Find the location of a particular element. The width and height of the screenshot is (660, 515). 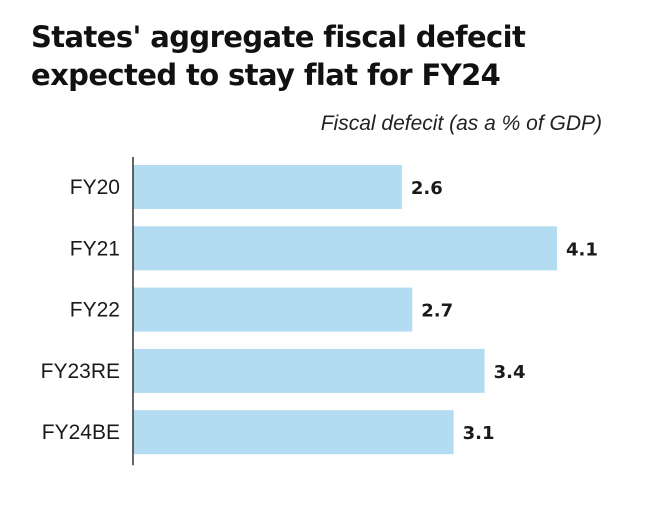

chart-subtitle: Fiscal defecit (as a % of GDP) is located at coordinates (461, 123).